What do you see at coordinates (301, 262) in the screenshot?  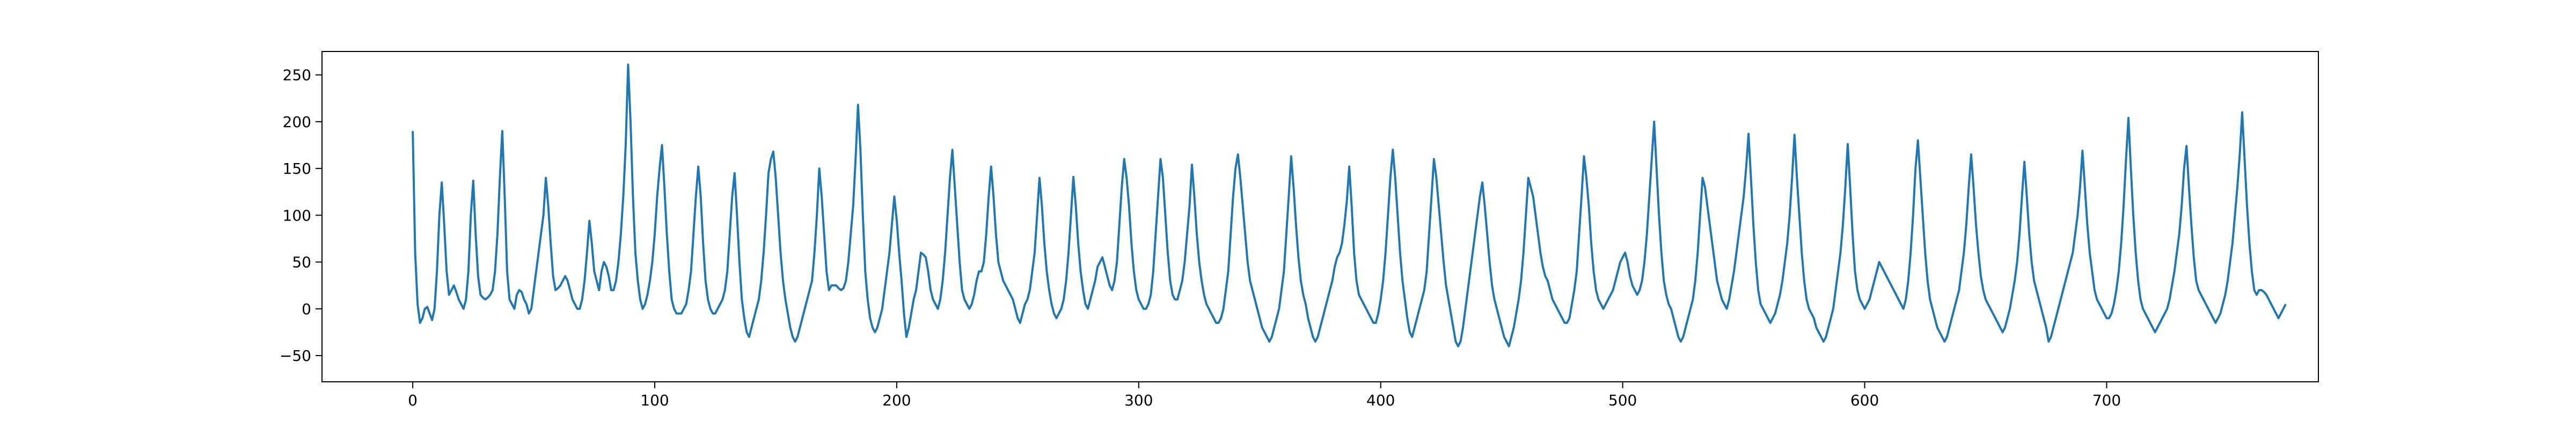 I see `y-tick-label: 50` at bounding box center [301, 262].